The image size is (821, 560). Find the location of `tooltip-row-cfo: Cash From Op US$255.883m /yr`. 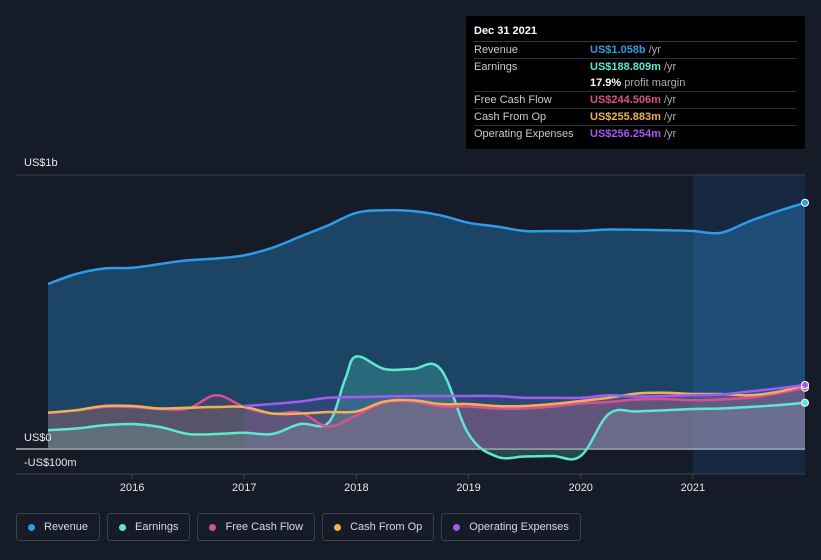

tooltip-row-cfo: Cash From Op US$255.883m /yr is located at coordinates (635, 117).